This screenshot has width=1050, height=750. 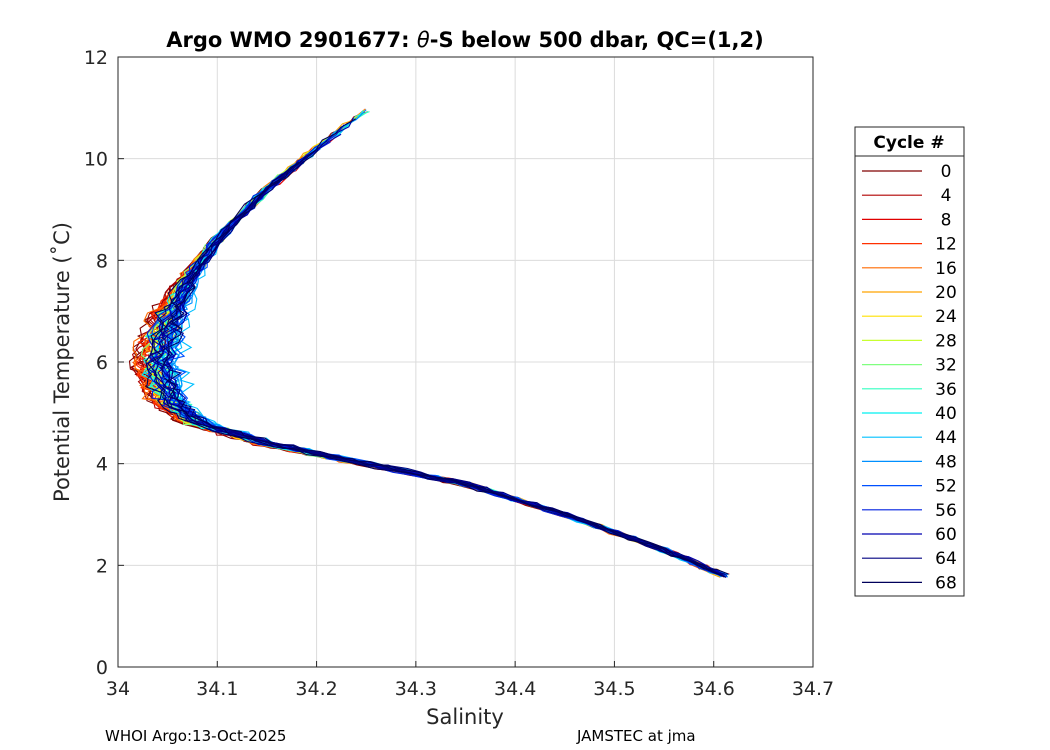 I want to click on legend-label: 44, so click(x=946, y=438).